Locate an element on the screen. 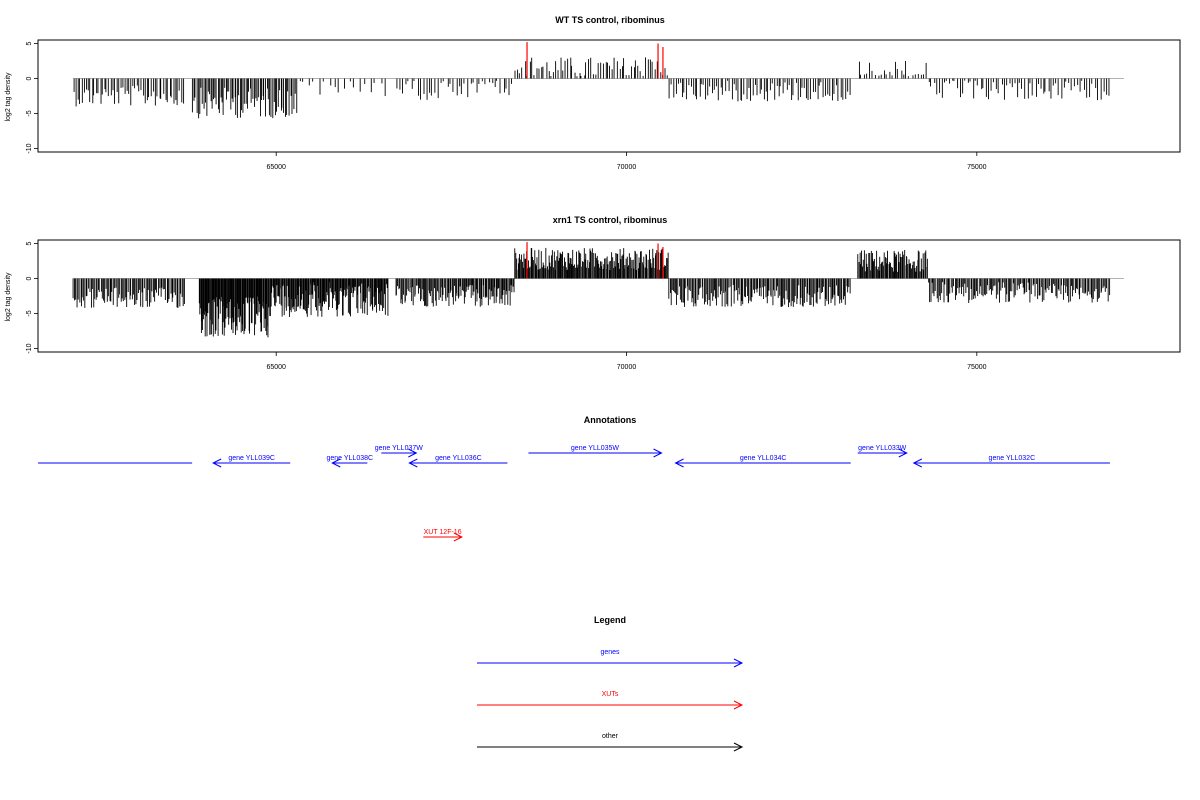 Image resolution: width=1200 pixels, height=800 pixels. gene-label: gene YLL033W is located at coordinates (882, 448).